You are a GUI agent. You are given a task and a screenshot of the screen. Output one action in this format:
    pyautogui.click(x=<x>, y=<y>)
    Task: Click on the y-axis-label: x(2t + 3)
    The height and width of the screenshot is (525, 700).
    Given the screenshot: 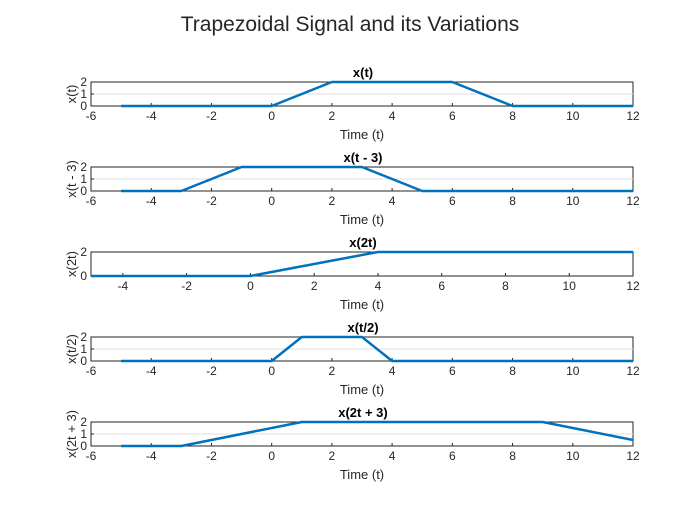 What is the action you would take?
    pyautogui.click(x=71, y=434)
    